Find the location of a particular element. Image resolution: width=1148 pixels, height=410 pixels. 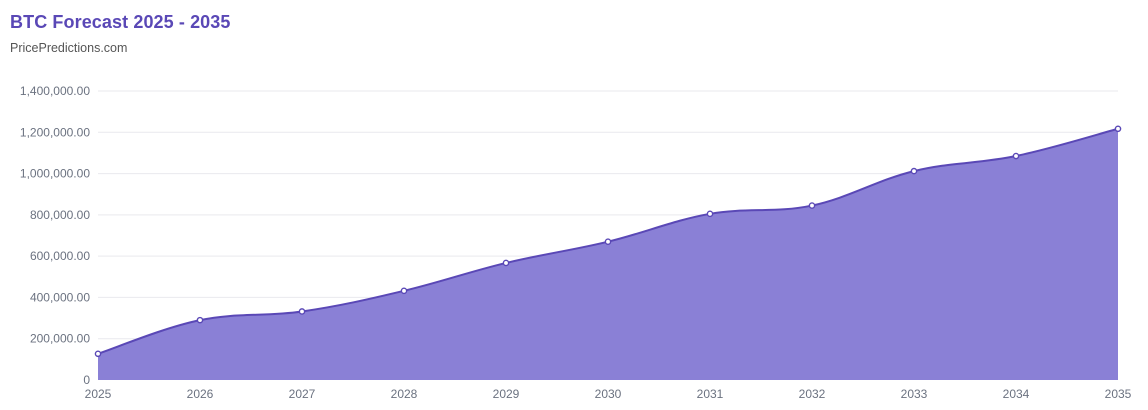

x-tick-label: 2031 is located at coordinates (710, 394).